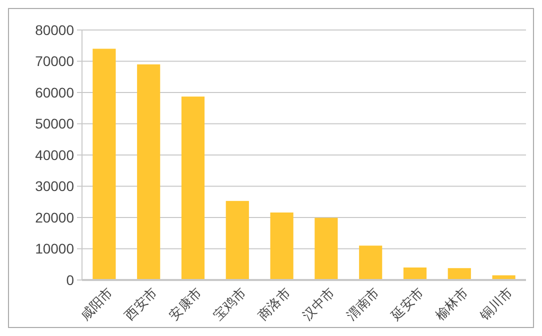 This screenshot has width=542, height=336. Describe the element at coordinates (451, 303) in the screenshot. I see `x-tick-label: 榆林市` at that location.